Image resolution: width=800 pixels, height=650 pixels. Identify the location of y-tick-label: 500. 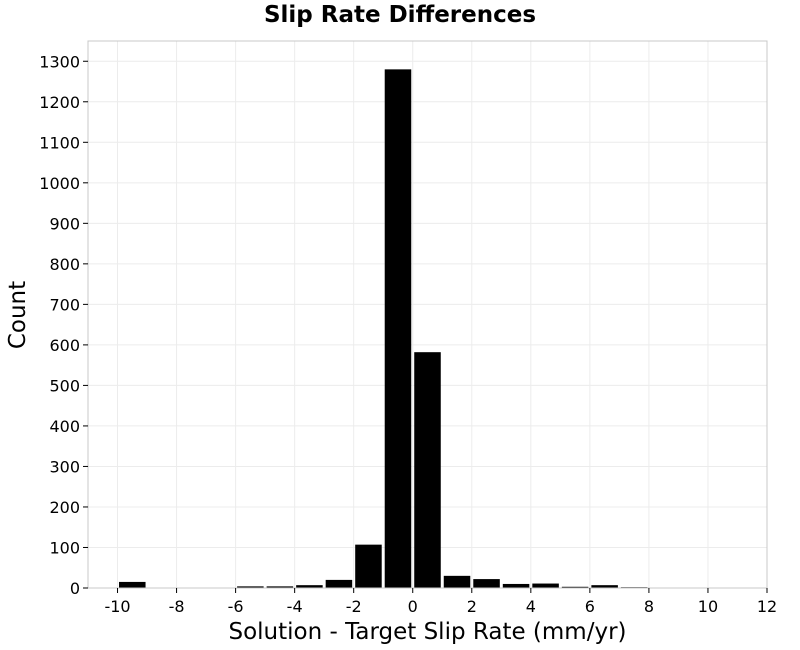
(64, 385).